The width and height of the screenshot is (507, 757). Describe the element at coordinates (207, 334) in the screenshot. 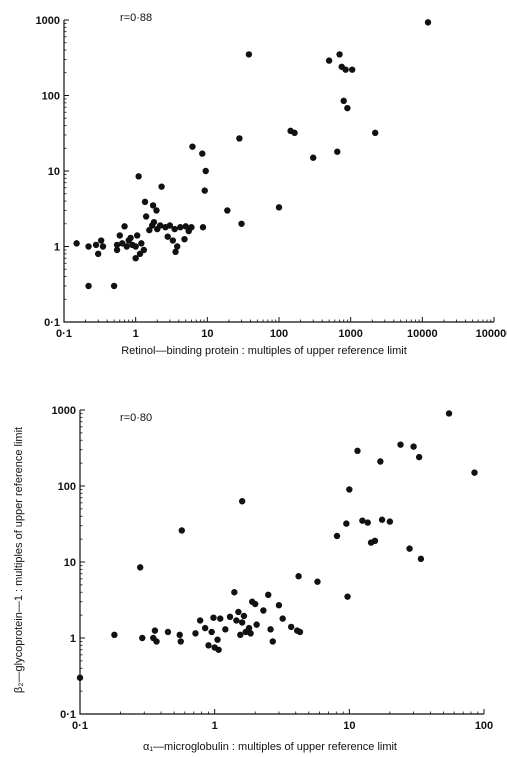

I see `chart-top-x-tick-label: 10` at that location.